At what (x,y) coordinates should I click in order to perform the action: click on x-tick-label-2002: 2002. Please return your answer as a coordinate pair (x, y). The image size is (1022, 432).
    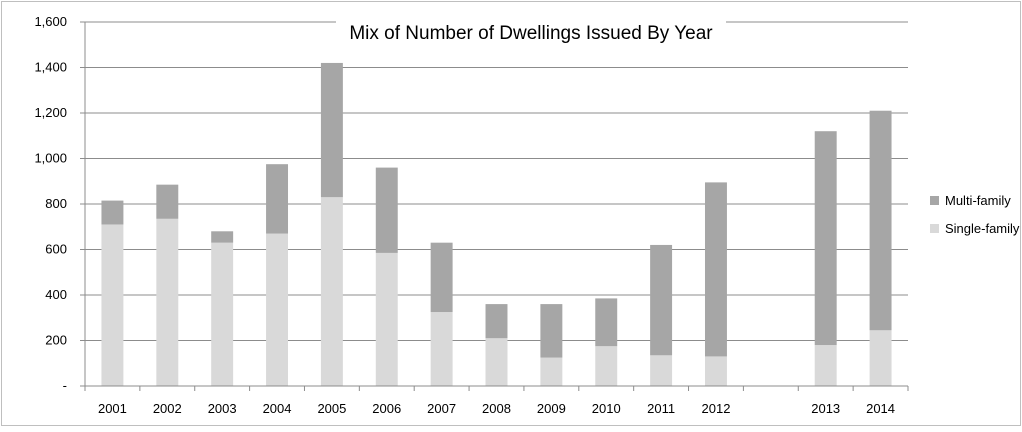
    Looking at the image, I should click on (167, 408).